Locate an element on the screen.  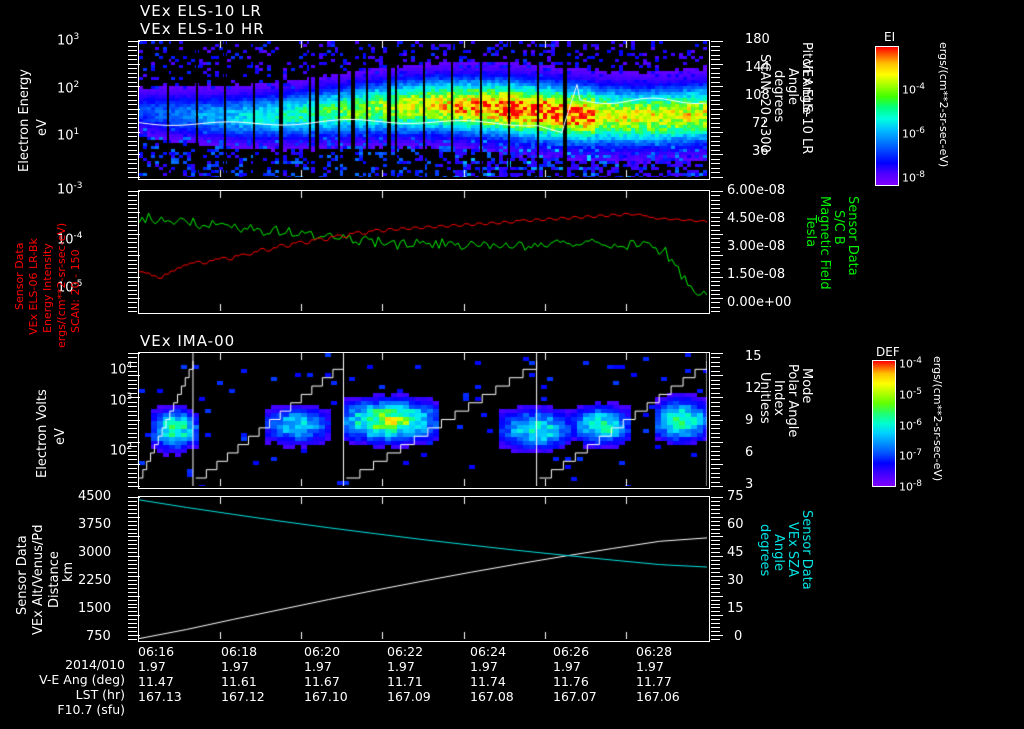
footer-time-1: 06:18 is located at coordinates (239, 651).